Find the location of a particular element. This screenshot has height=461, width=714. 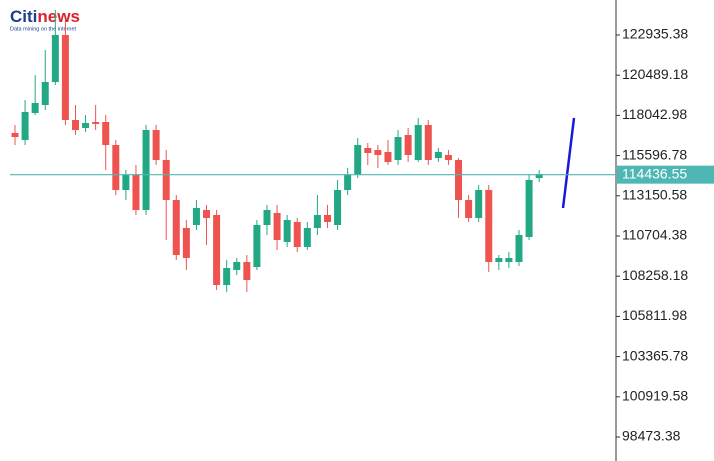

projection-line is located at coordinates (568, 163).